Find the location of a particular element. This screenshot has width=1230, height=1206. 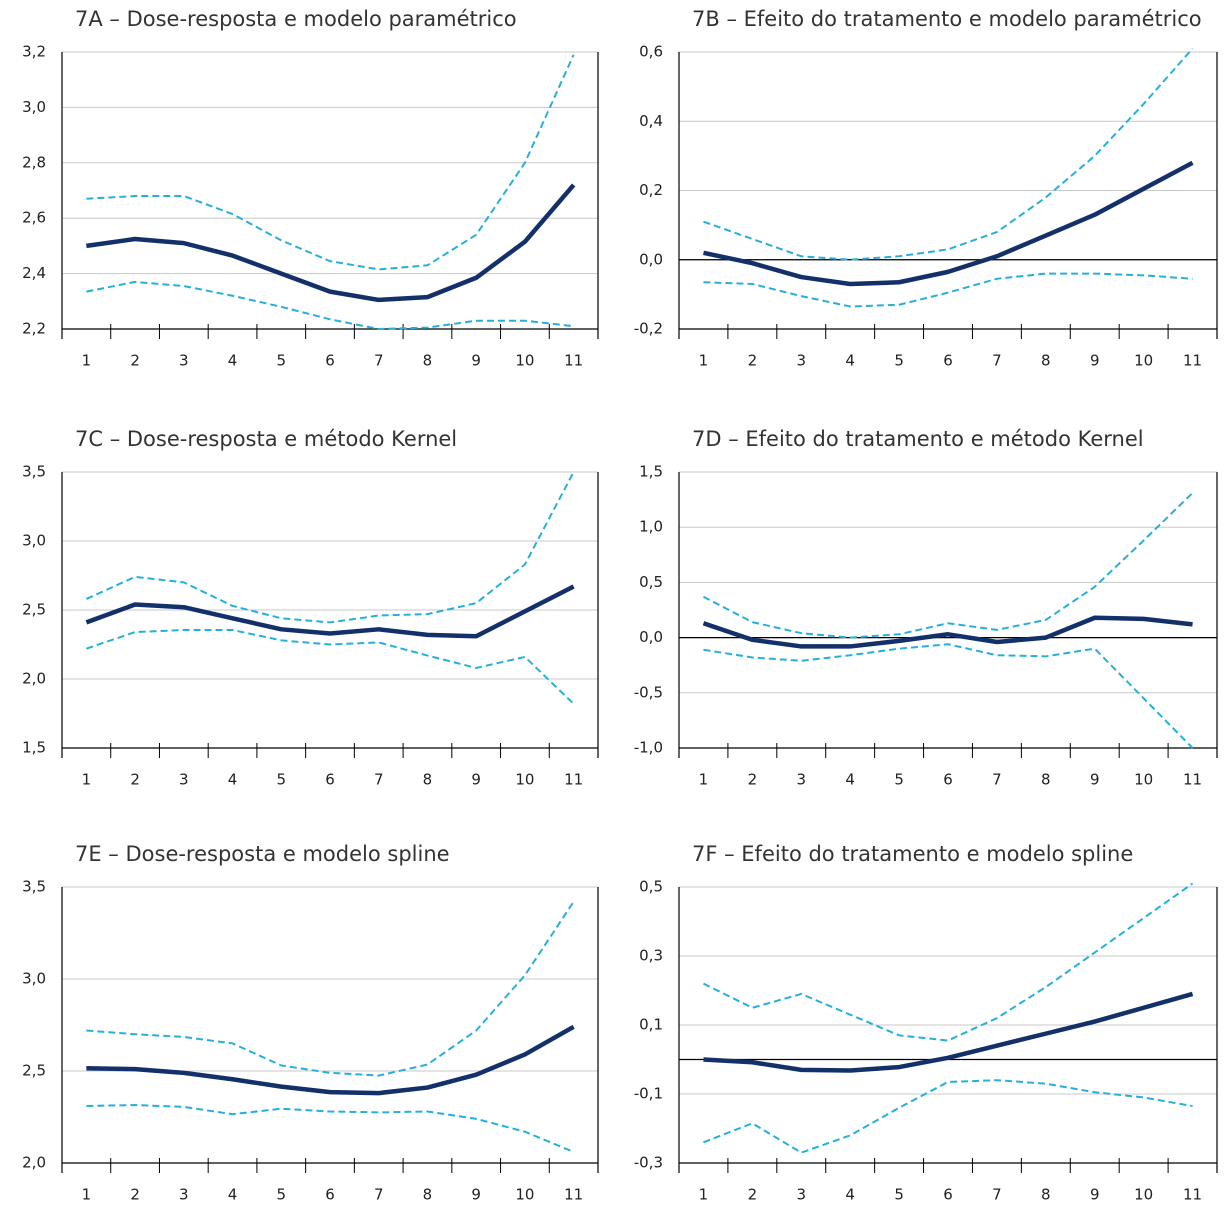

chart-title: 7A – Dose-resposta e modelo paramétrico is located at coordinates (296, 19).